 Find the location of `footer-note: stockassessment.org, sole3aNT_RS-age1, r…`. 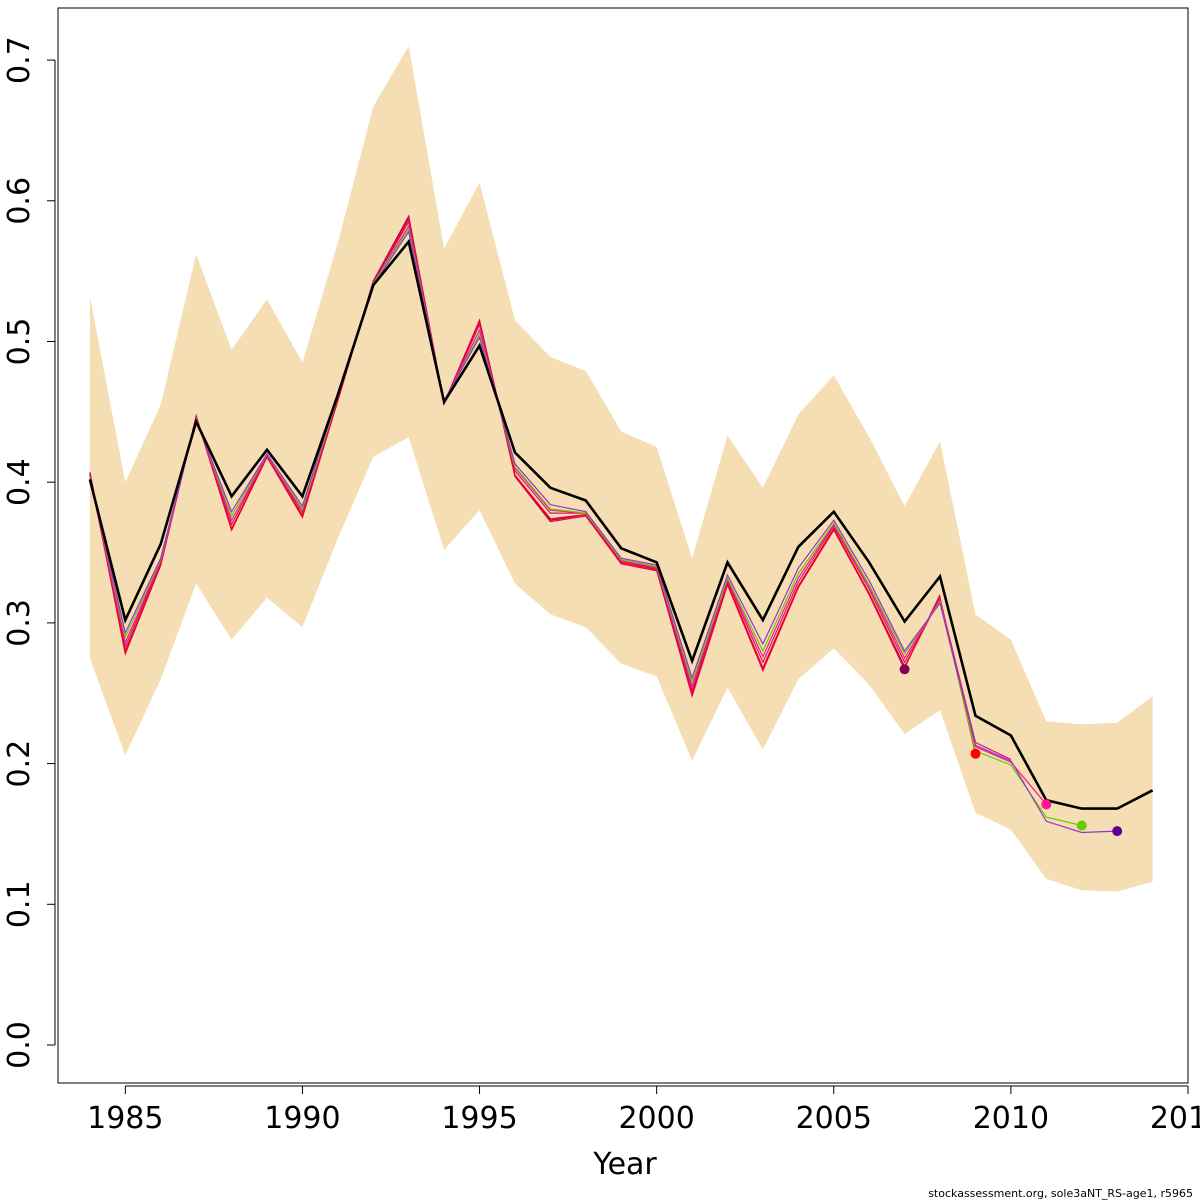

footer-note: stockassessment.org, sole3aNT_RS-age1, r… is located at coordinates (1060, 1193).